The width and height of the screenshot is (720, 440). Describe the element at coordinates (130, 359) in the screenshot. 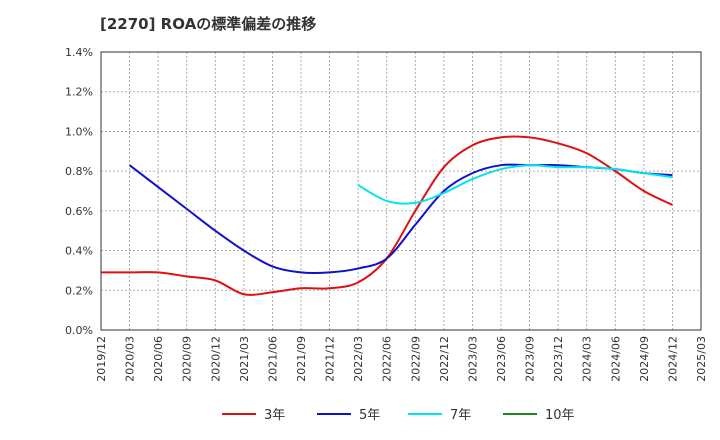

I see `x-tick-label: 2020/03` at that location.